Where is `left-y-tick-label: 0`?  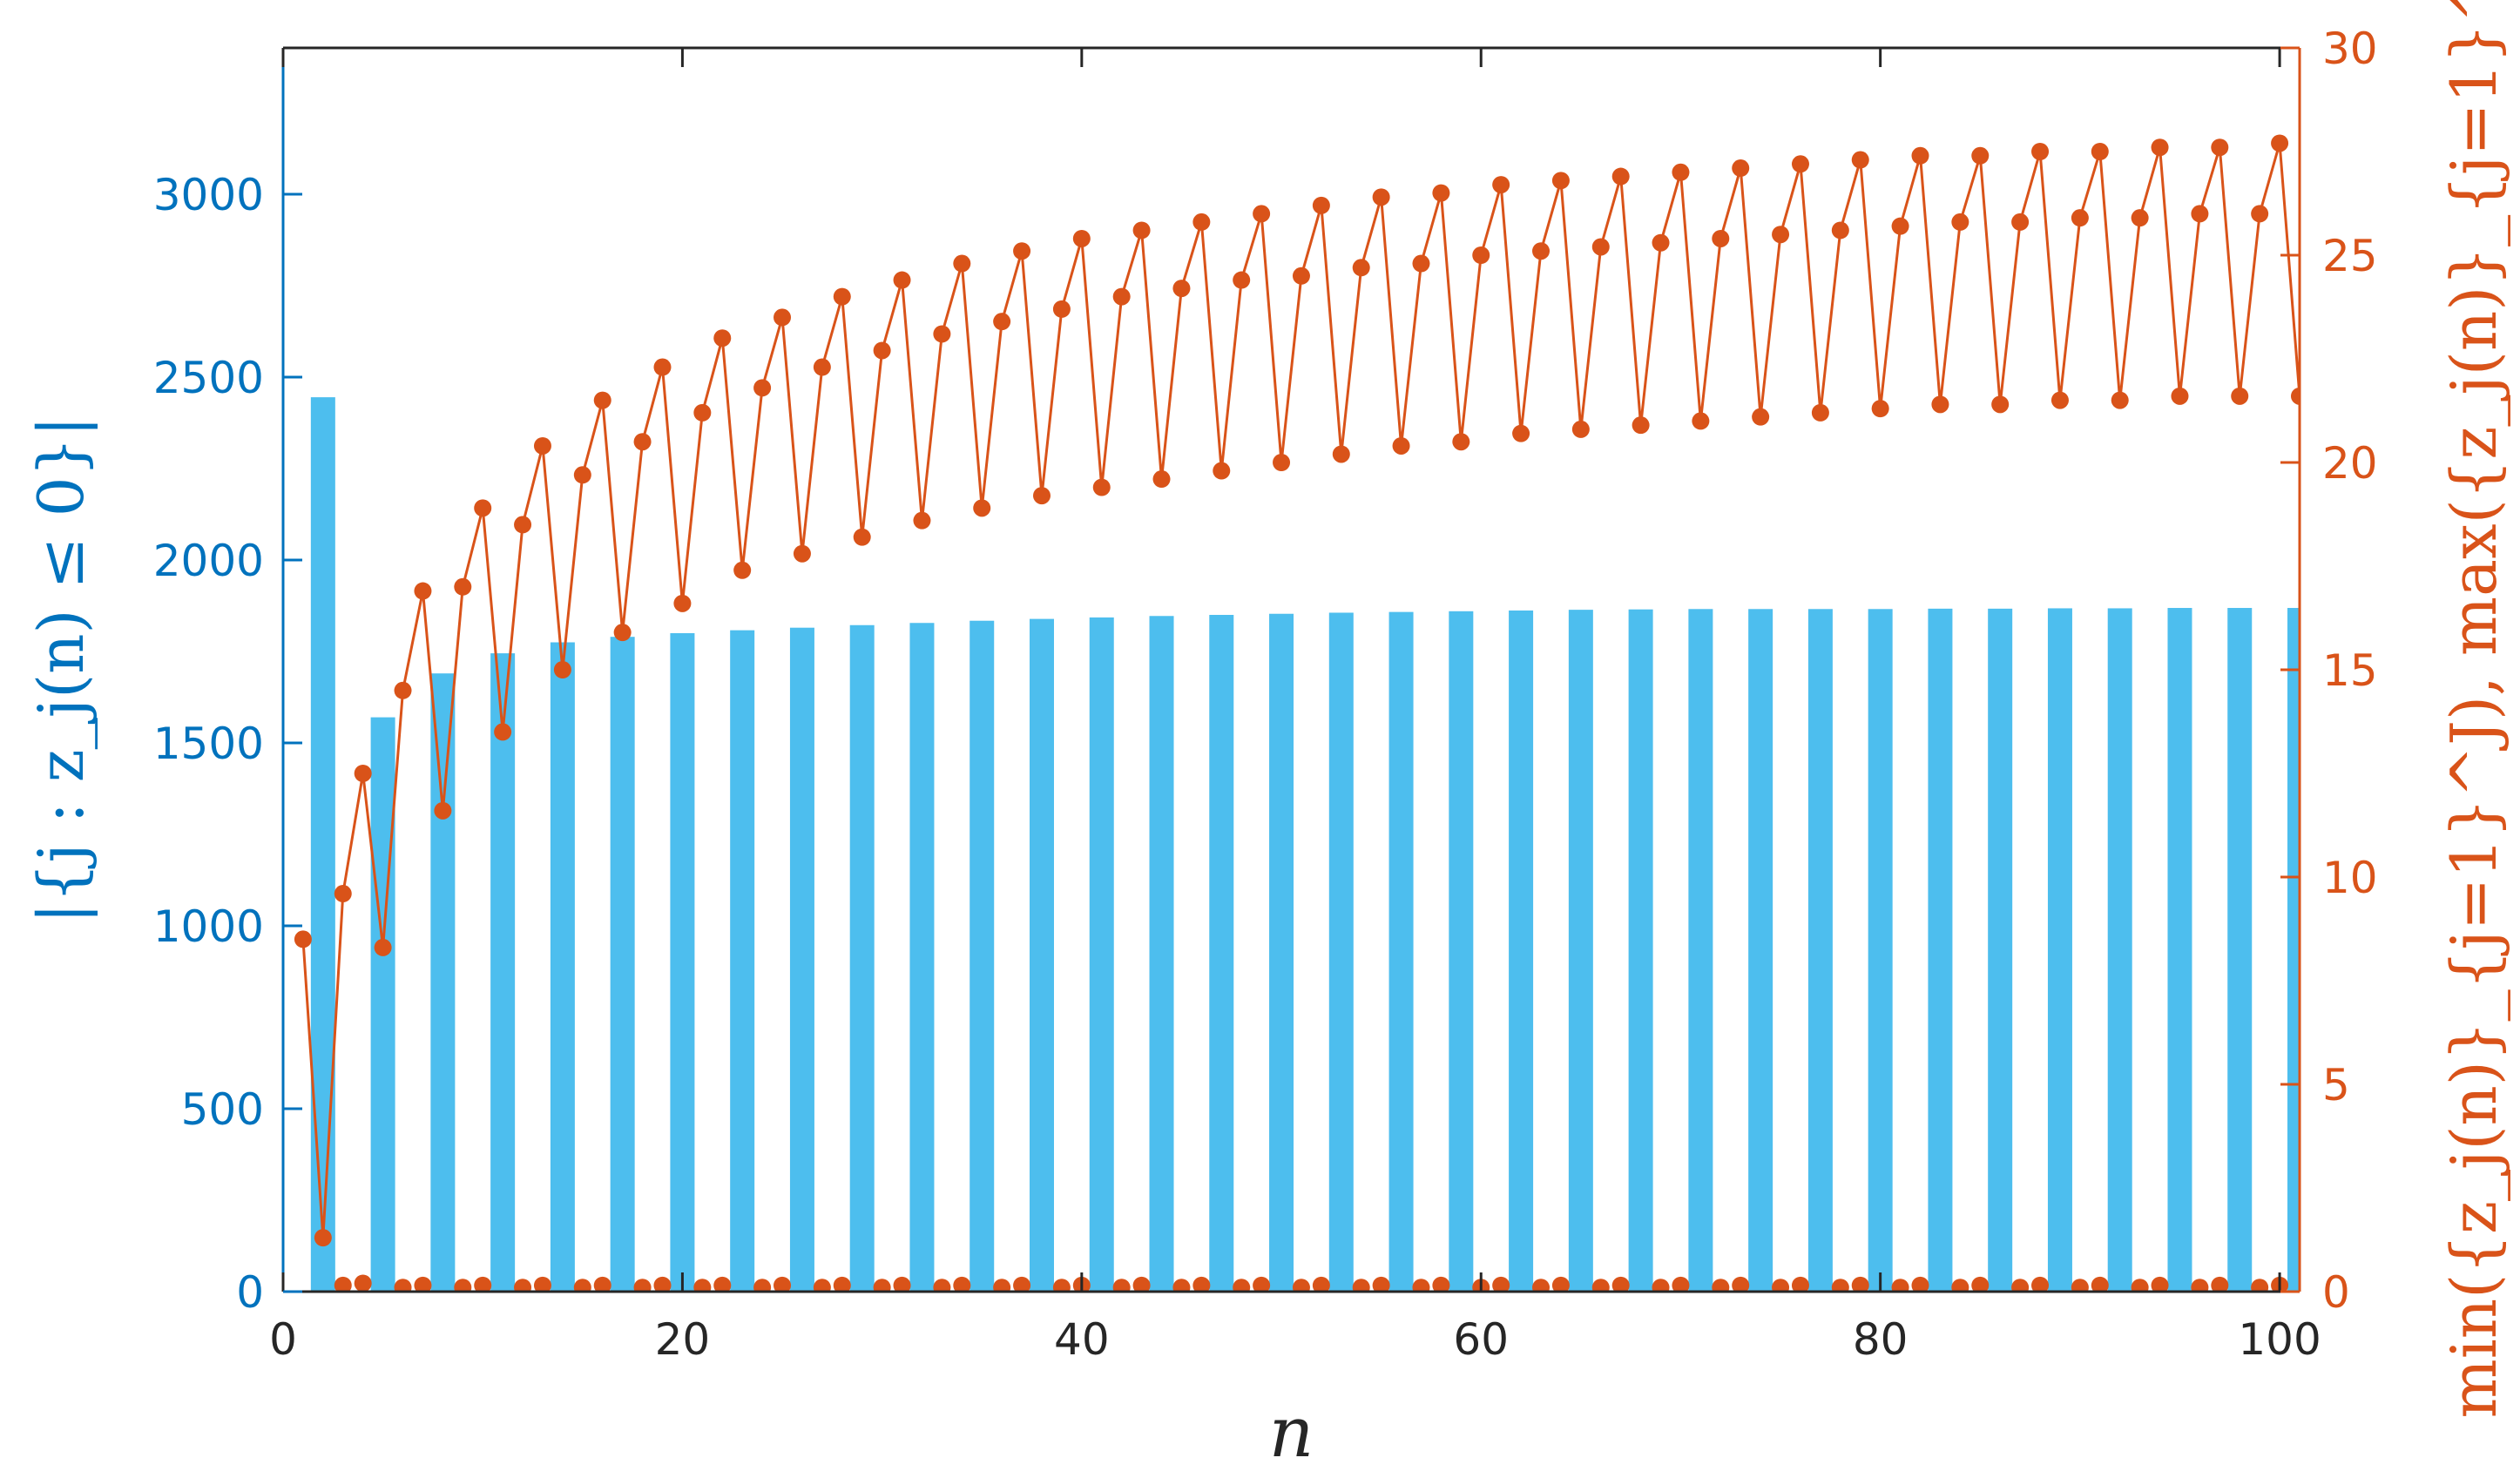 left-y-tick-label: 0 is located at coordinates (250, 1292).